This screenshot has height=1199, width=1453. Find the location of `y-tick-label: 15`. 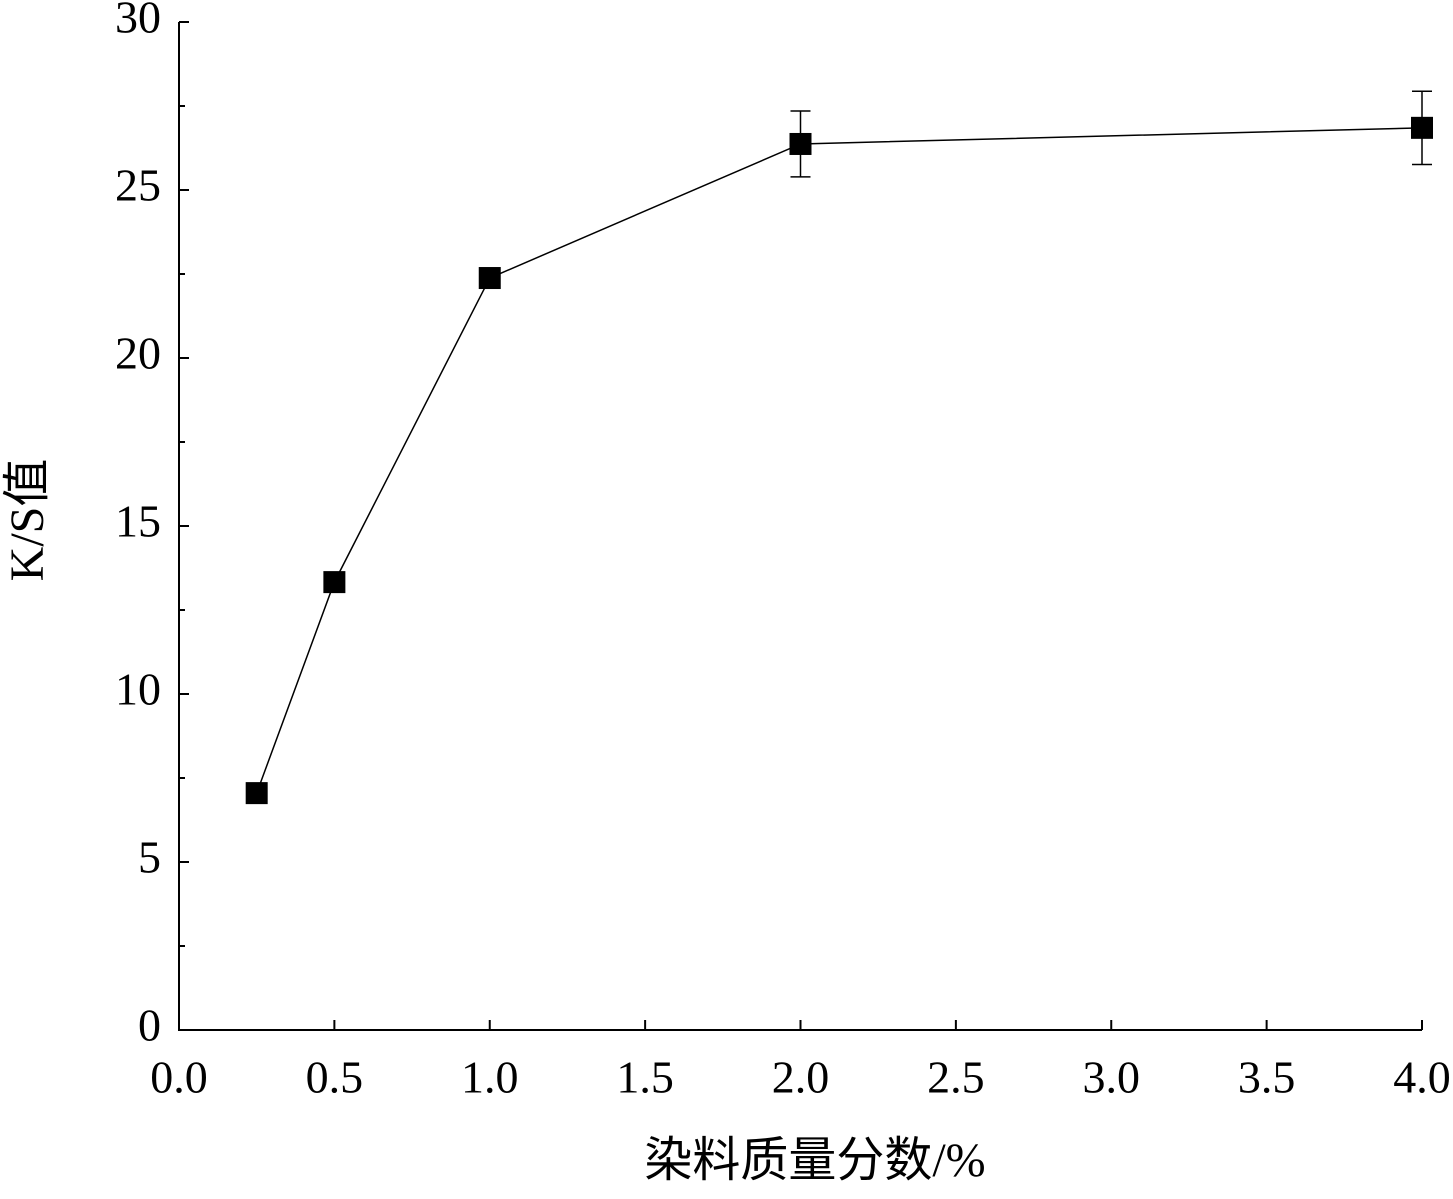

y-tick-label: 15 is located at coordinates (138, 521).